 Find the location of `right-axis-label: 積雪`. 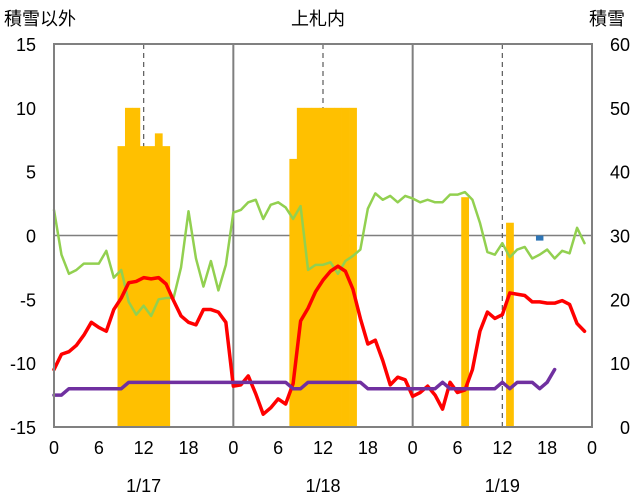

right-axis-label: 積雪 is located at coordinates (607, 19).